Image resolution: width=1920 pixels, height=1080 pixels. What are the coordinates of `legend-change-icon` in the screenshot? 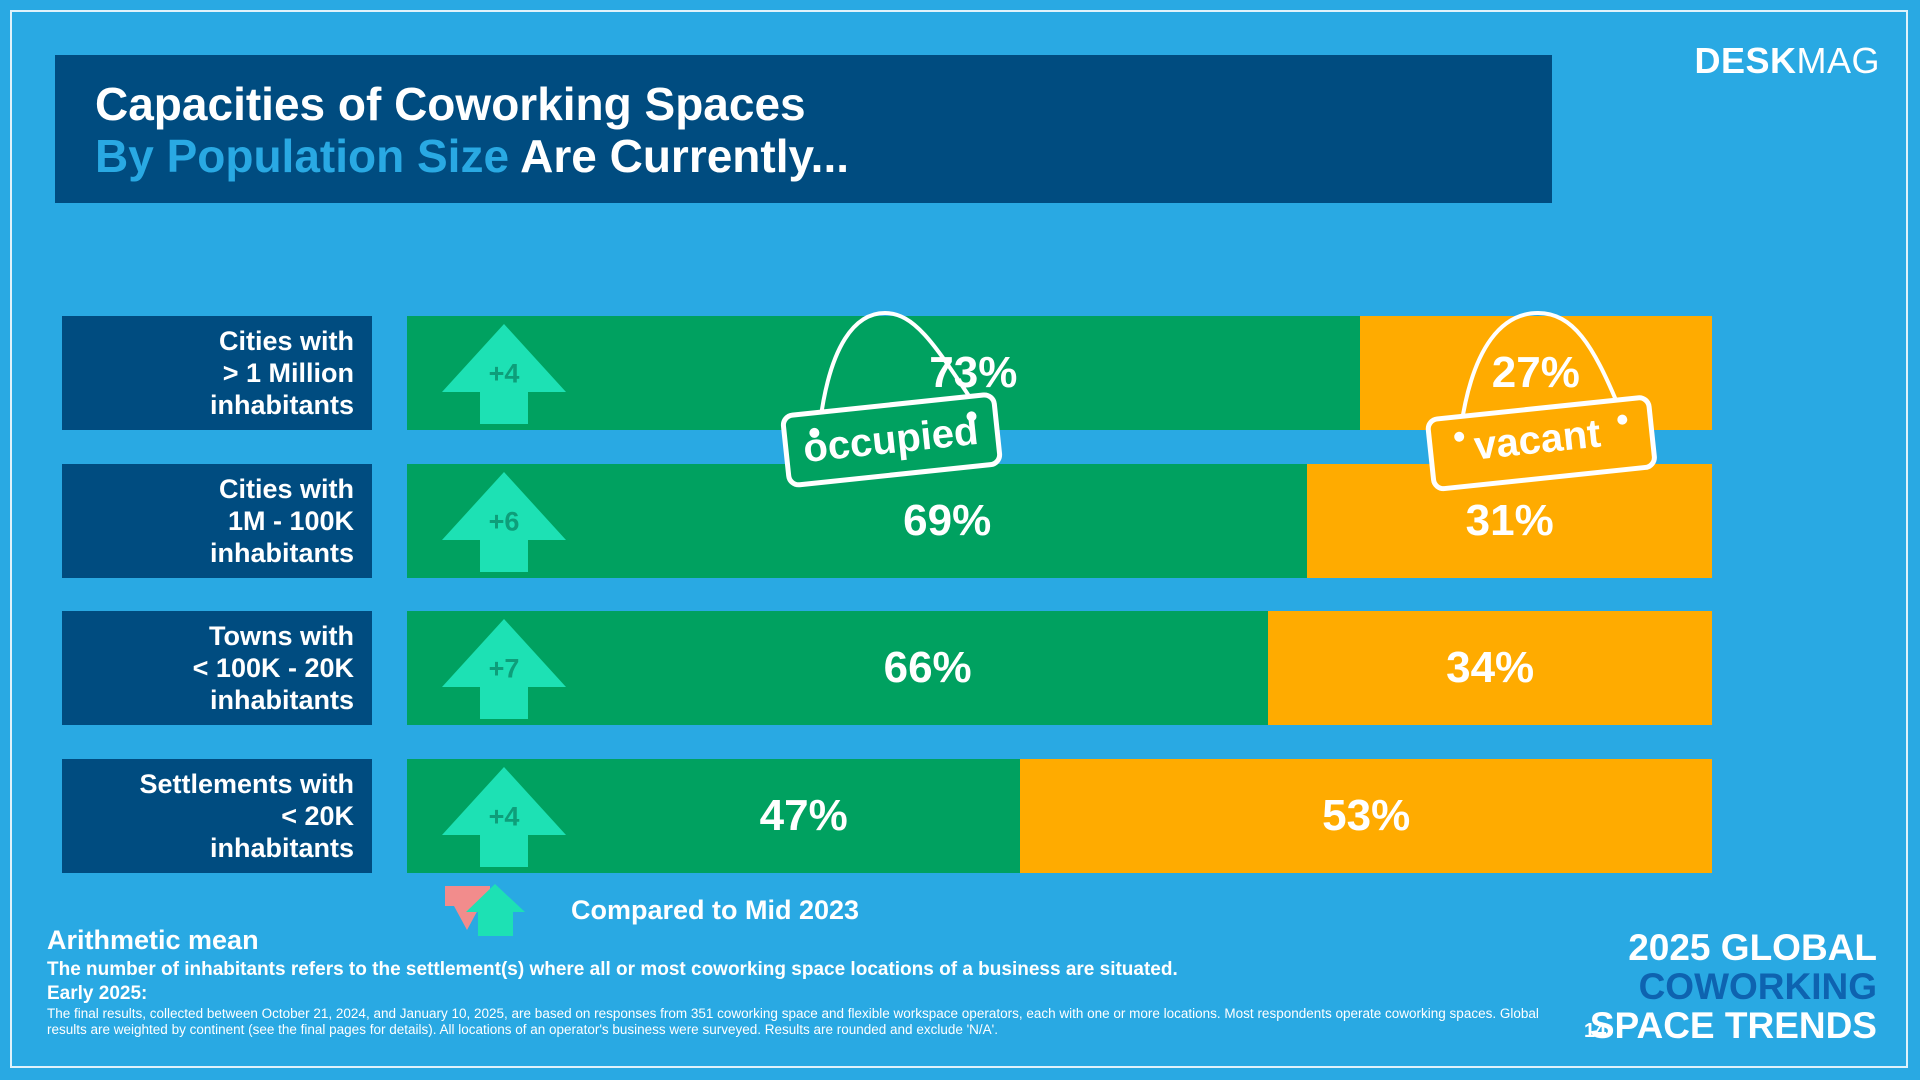 It's located at (485, 910).